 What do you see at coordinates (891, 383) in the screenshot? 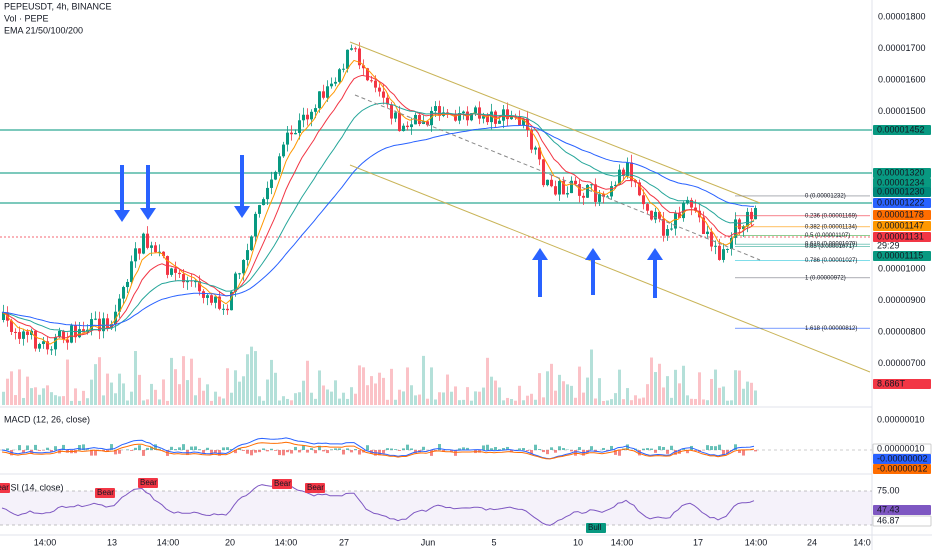
I see `volume-badge-text: 8.686T` at bounding box center [891, 383].